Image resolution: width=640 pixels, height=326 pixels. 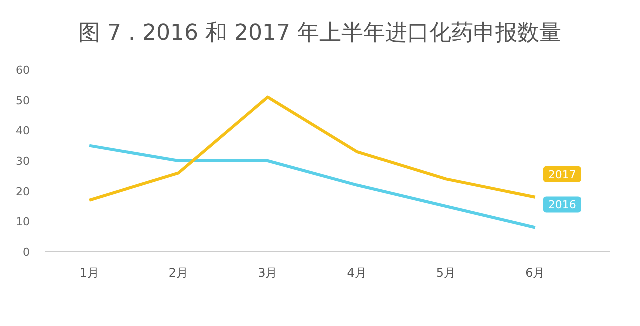 I want to click on x-tick-label: 4月, so click(x=357, y=273).